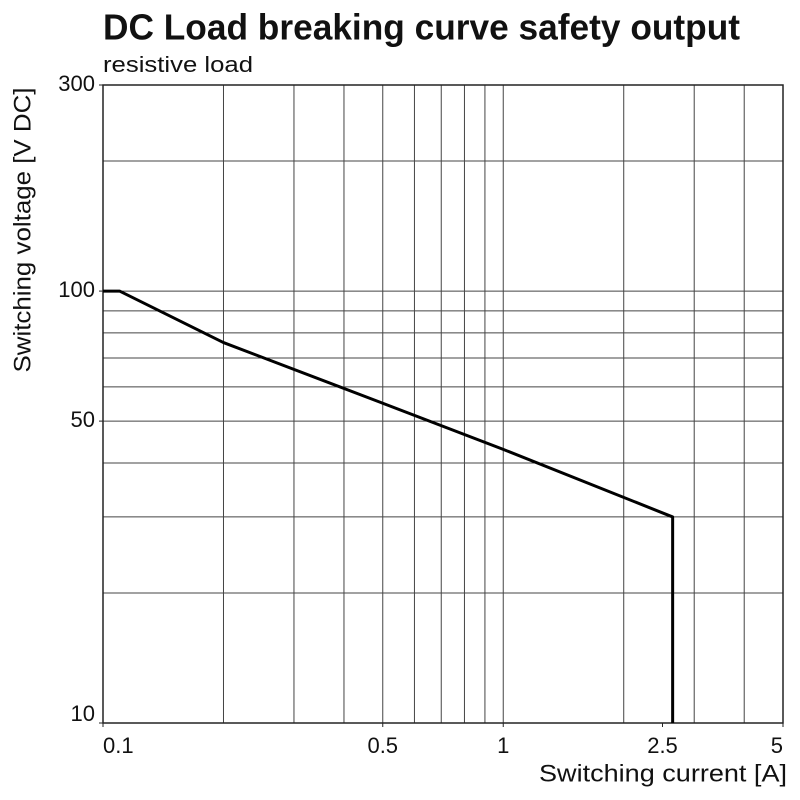 The image size is (800, 800). What do you see at coordinates (382, 745) in the screenshot?
I see `x-tick-label: 0.5` at bounding box center [382, 745].